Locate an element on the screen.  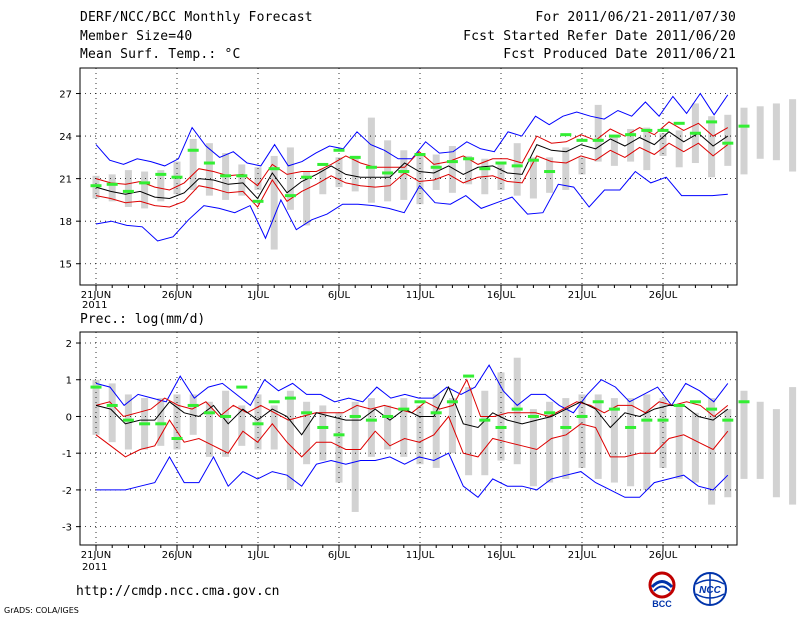
y-tick-label: 0 is located at coordinates (69, 417).